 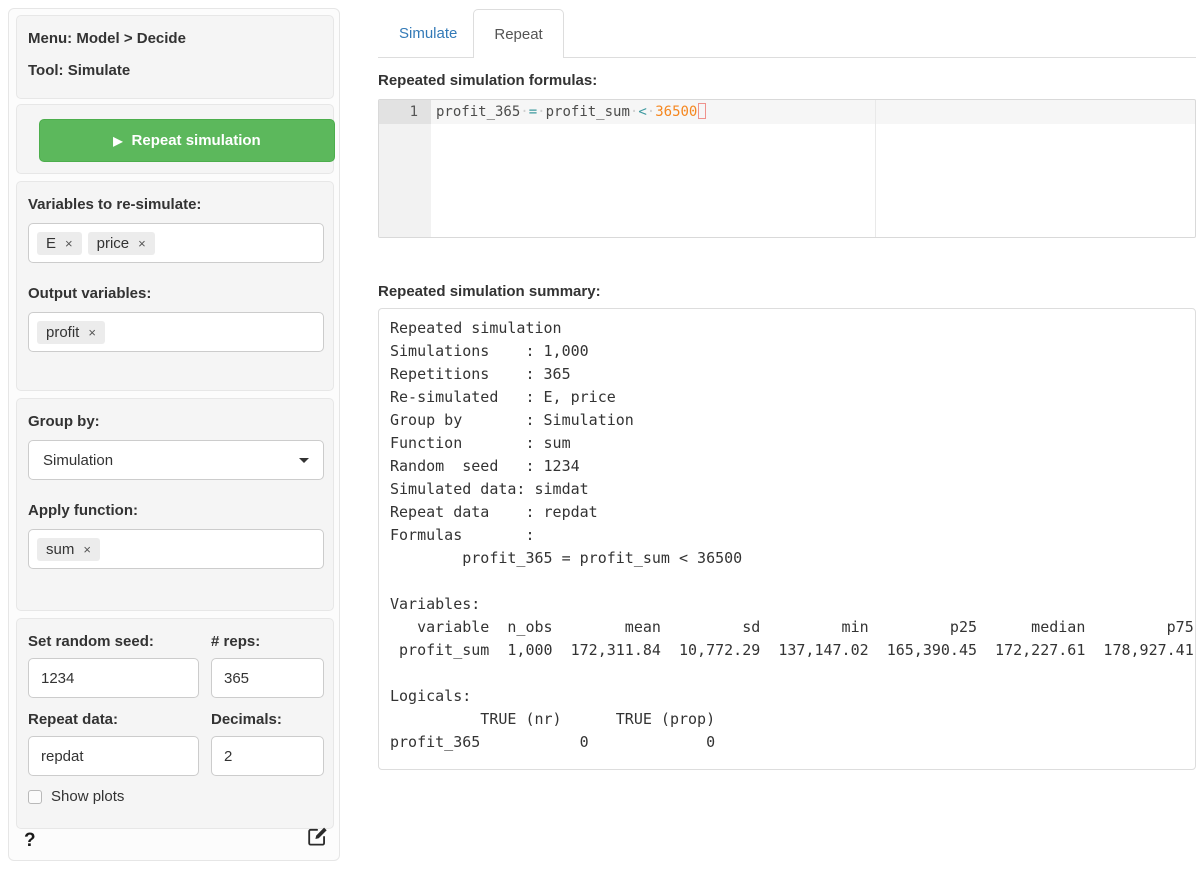 I want to click on code-token: profit_sum, so click(x=587, y=112).